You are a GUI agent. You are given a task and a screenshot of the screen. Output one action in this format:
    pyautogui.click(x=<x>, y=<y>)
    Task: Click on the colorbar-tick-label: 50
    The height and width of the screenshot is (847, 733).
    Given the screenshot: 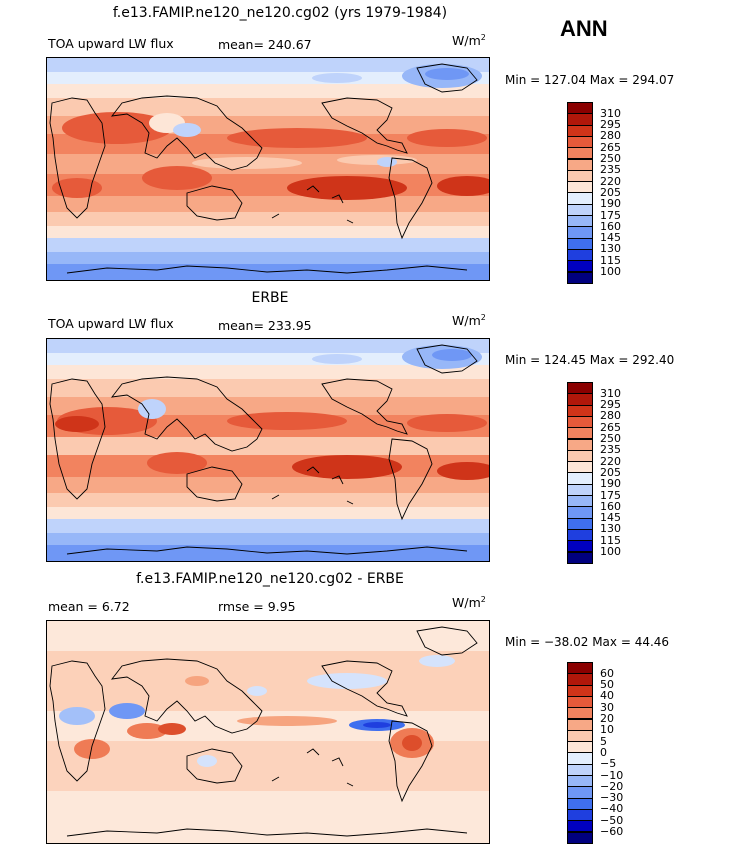 What is the action you would take?
    pyautogui.click(x=607, y=685)
    